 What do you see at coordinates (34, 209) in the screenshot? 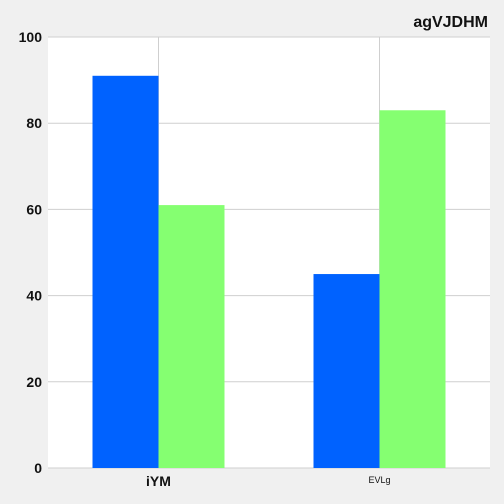
I see `y-tick-label-3: 60` at bounding box center [34, 209].